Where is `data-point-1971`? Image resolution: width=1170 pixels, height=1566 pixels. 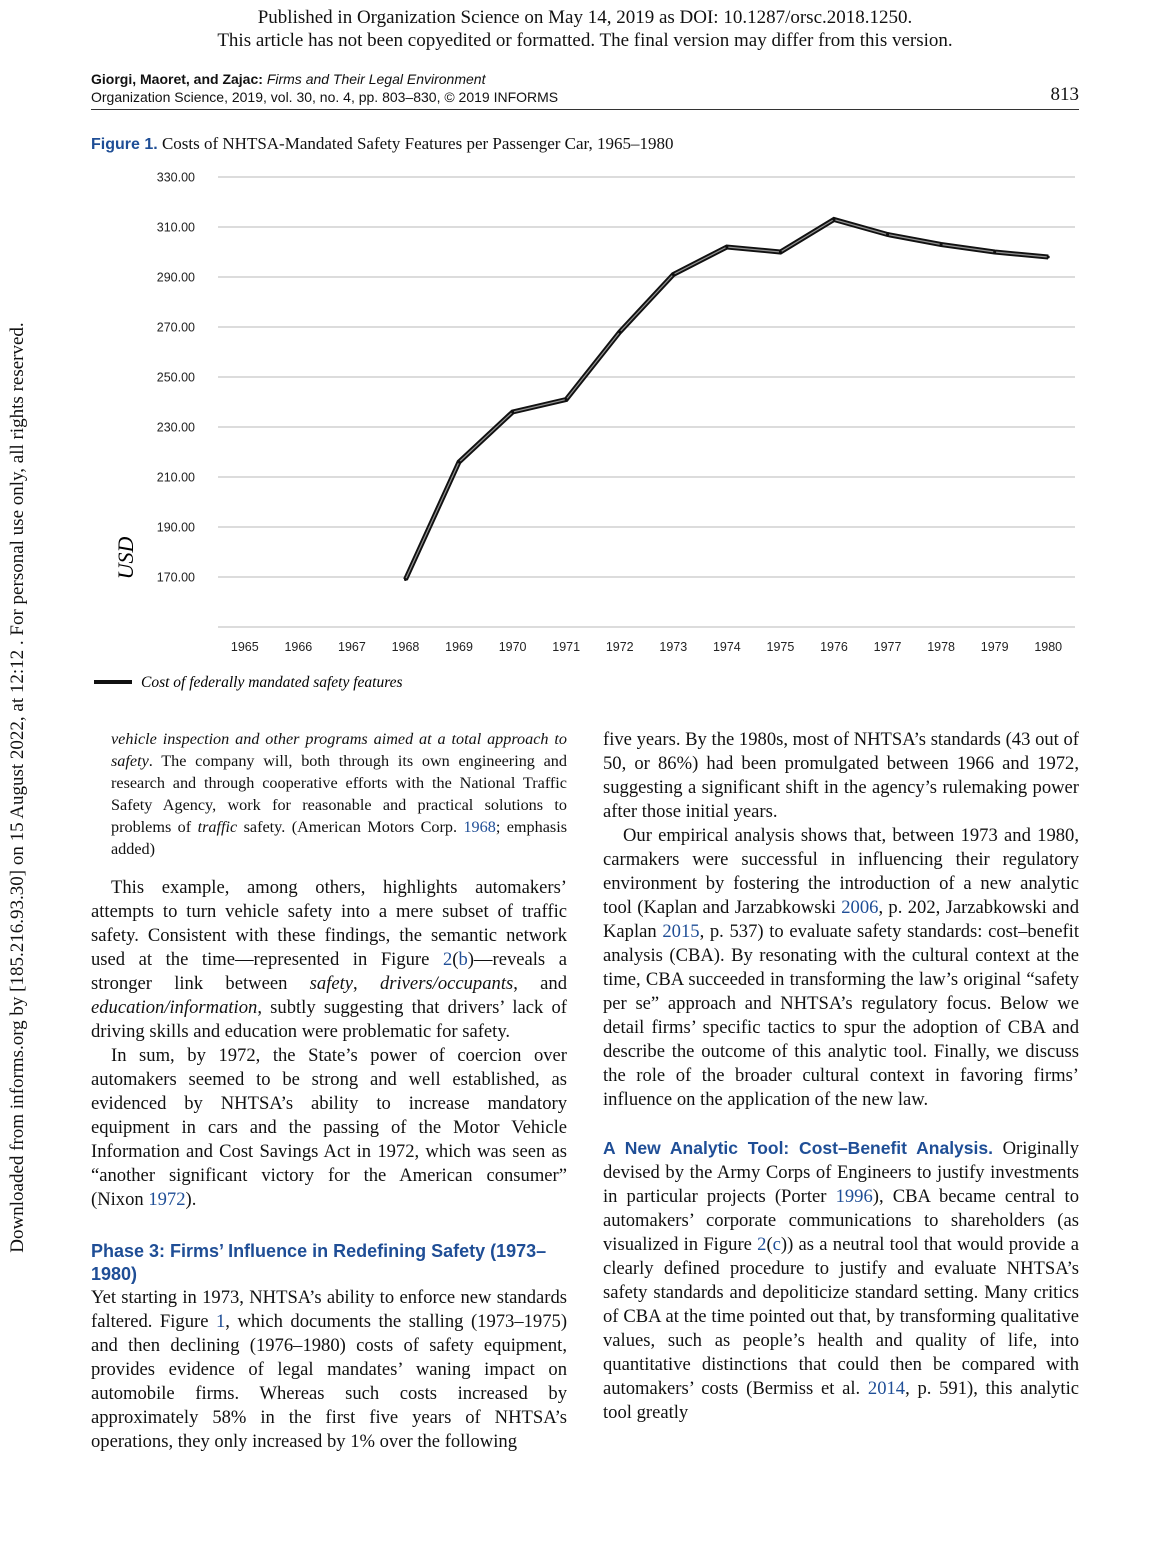
data-point-1971 is located at coordinates (566, 399).